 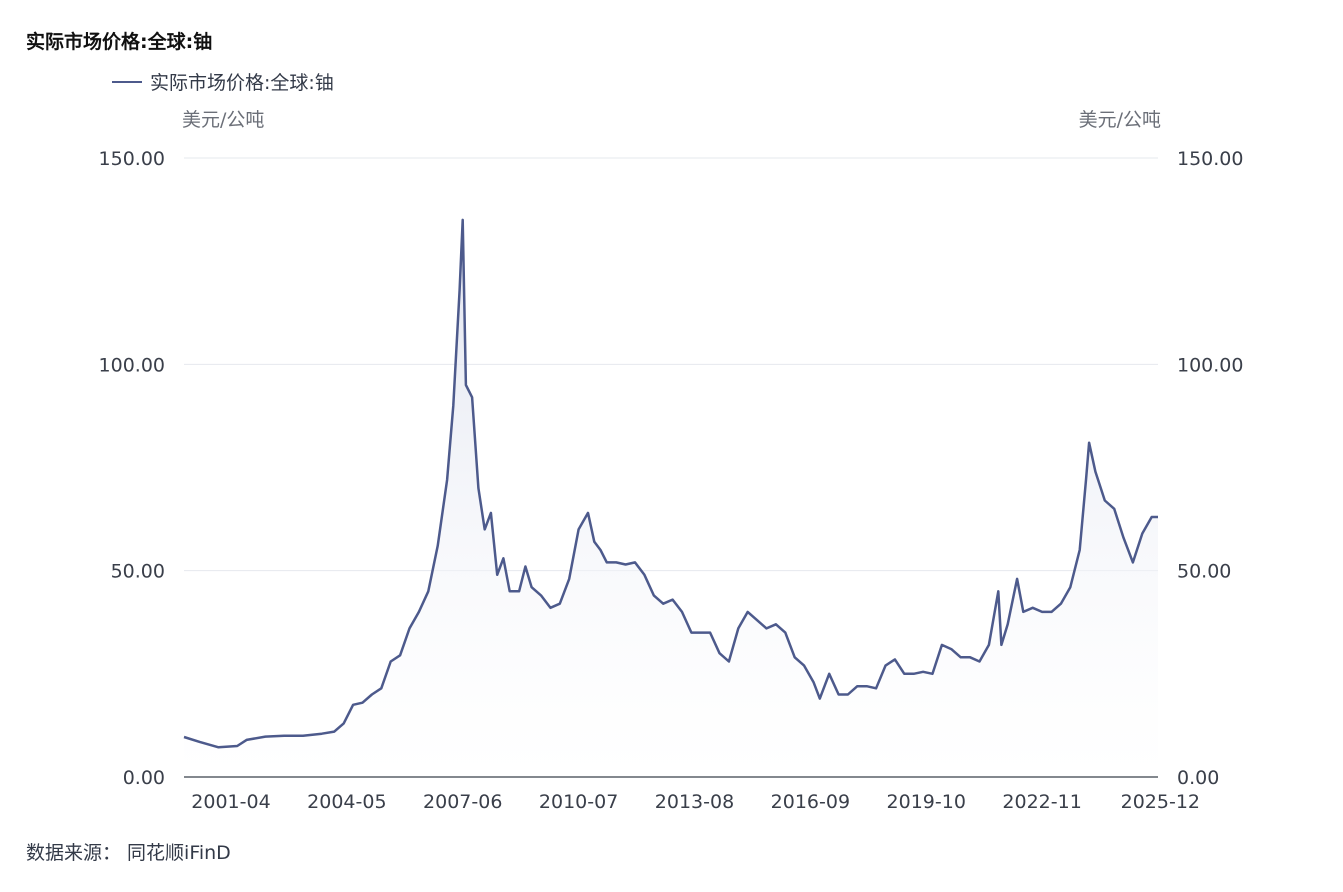 I want to click on right-y-tick-label: 100.00, so click(x=1210, y=365).